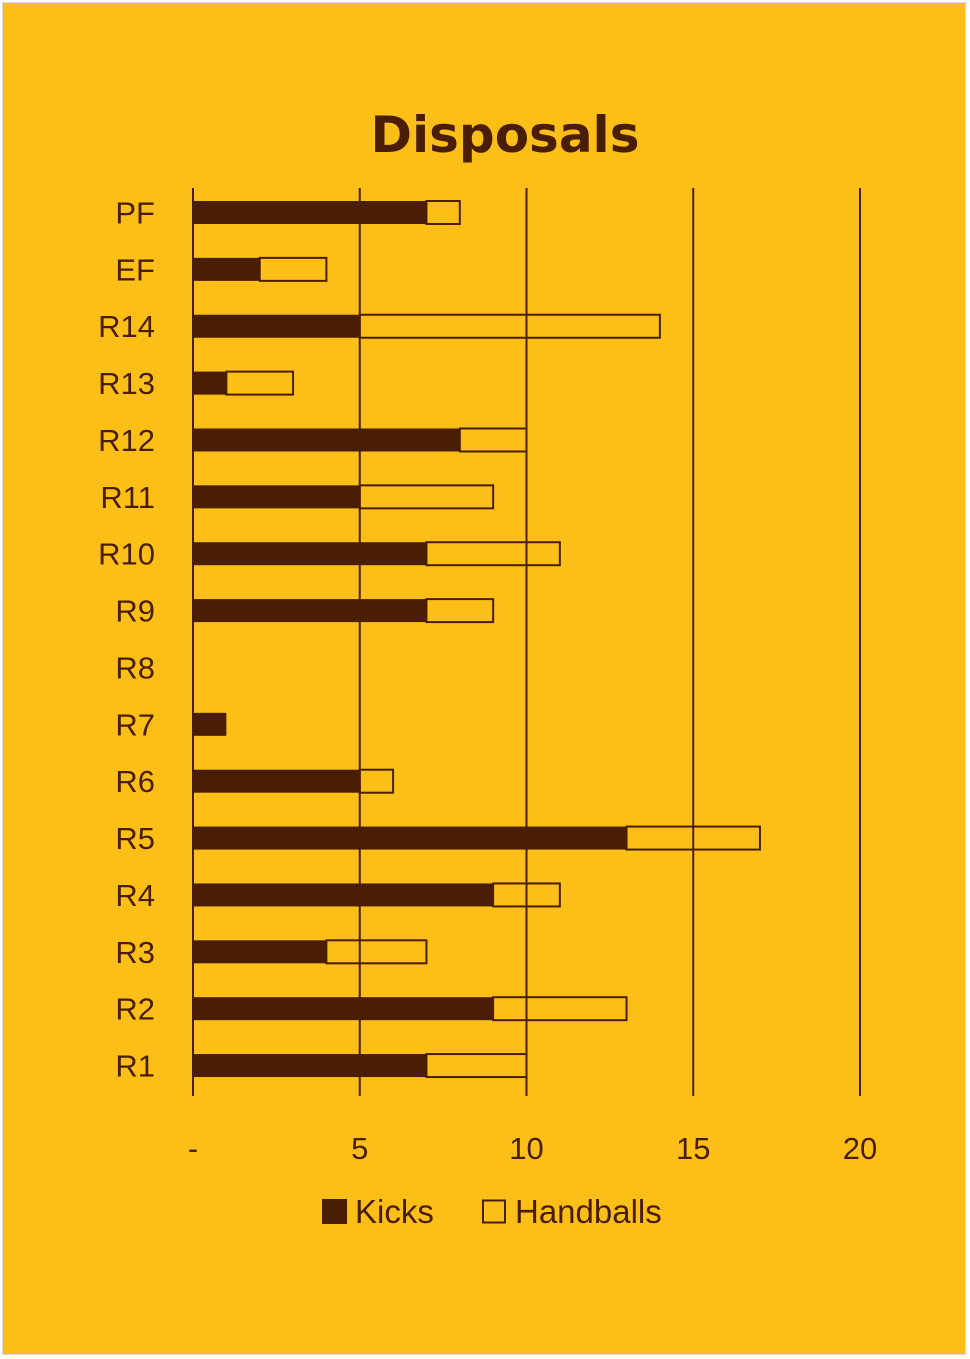  What do you see at coordinates (276, 326) in the screenshot?
I see `bar-kicks-r14` at bounding box center [276, 326].